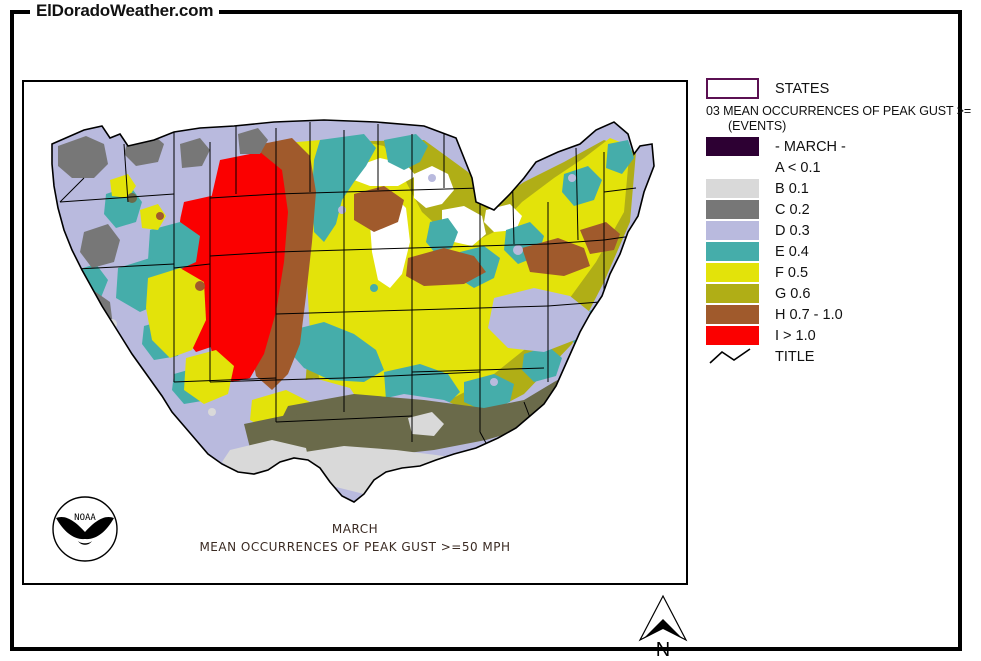  What do you see at coordinates (809, 314) in the screenshot?
I see `class-h-label: H 0.7 - 1.0` at bounding box center [809, 314].